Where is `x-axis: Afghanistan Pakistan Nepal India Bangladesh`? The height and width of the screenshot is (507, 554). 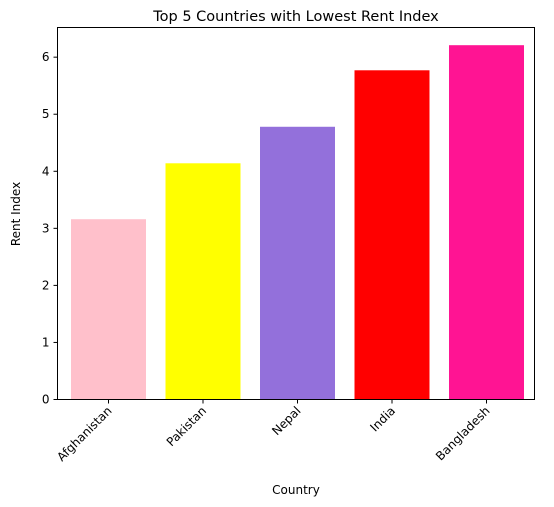 x-axis: Afghanistan Pakistan Nepal India Bangladesh is located at coordinates (273, 432).